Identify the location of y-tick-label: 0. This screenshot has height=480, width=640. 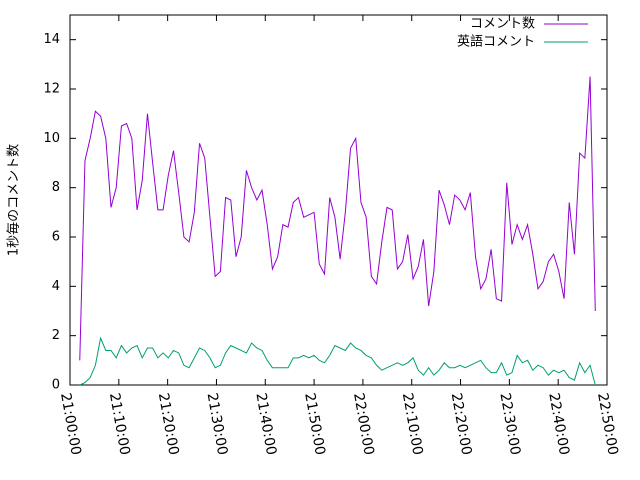
(56, 385).